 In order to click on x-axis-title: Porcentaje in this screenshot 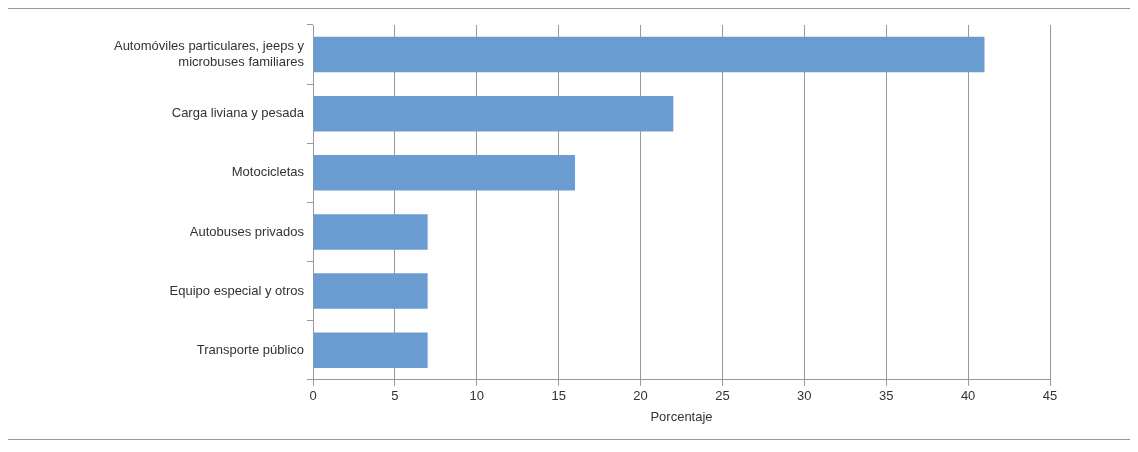, I will do `click(681, 416)`.